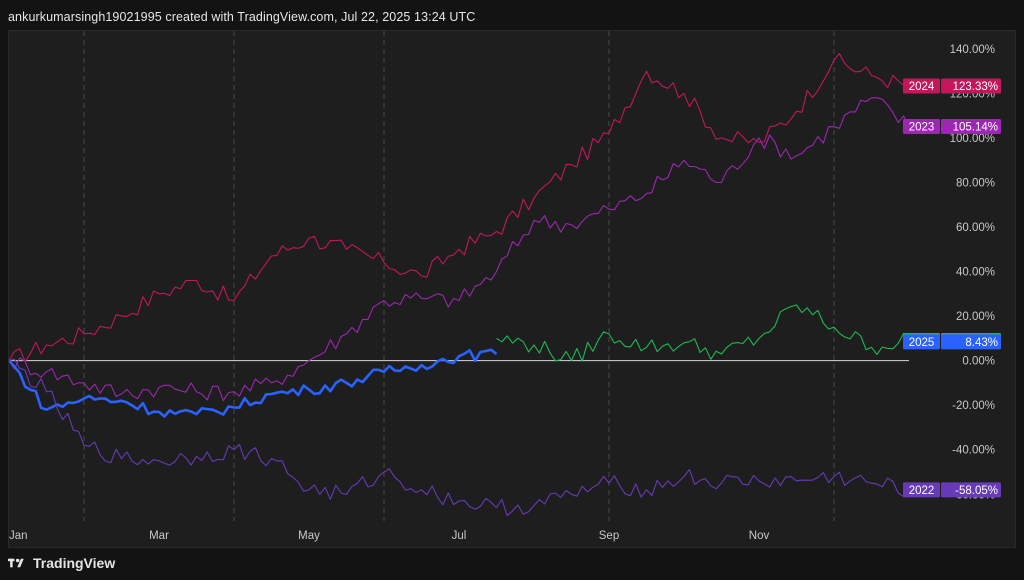  I want to click on brand-footer: TradingView, so click(61, 563).